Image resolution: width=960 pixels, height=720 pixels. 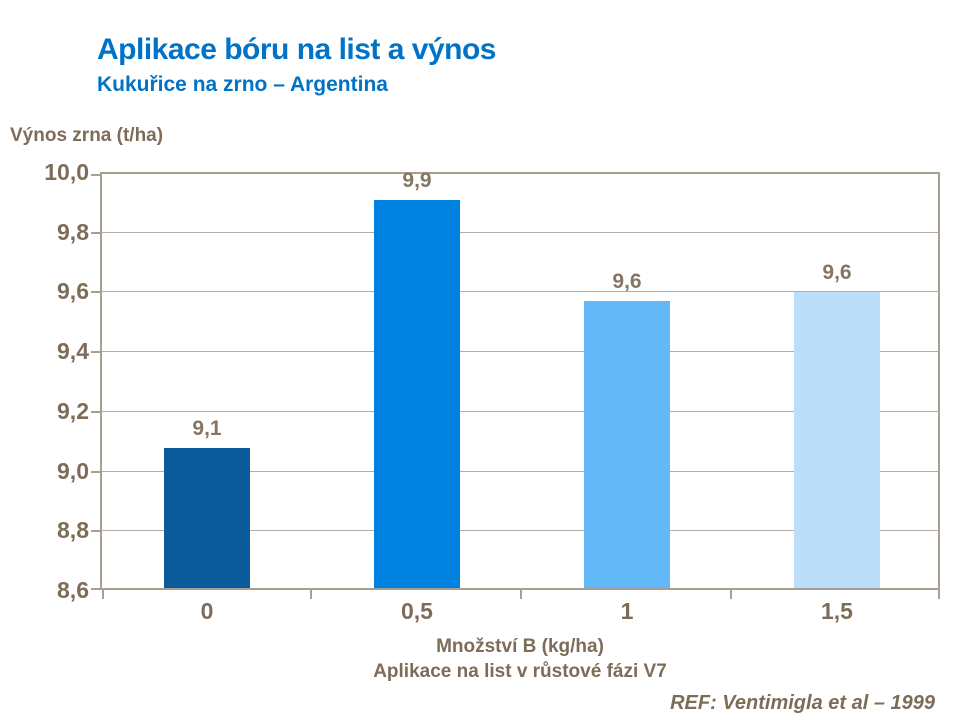 What do you see at coordinates (417, 611) in the screenshot?
I see `x-tick-label: 0,5` at bounding box center [417, 611].